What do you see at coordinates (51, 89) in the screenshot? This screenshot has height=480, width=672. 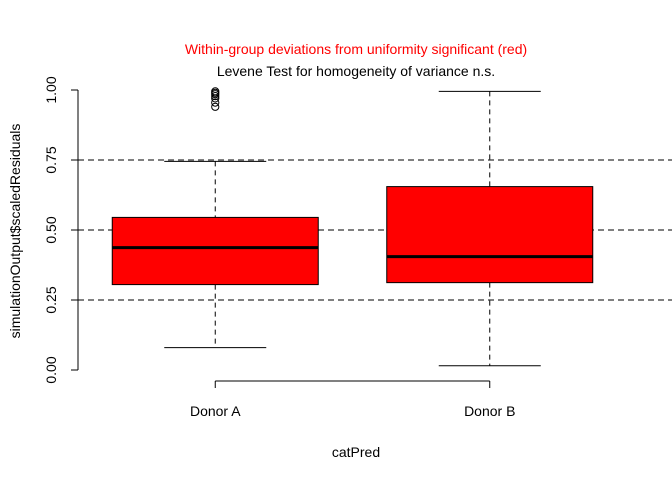 I see `y-tick-label: 1.00` at bounding box center [51, 89].